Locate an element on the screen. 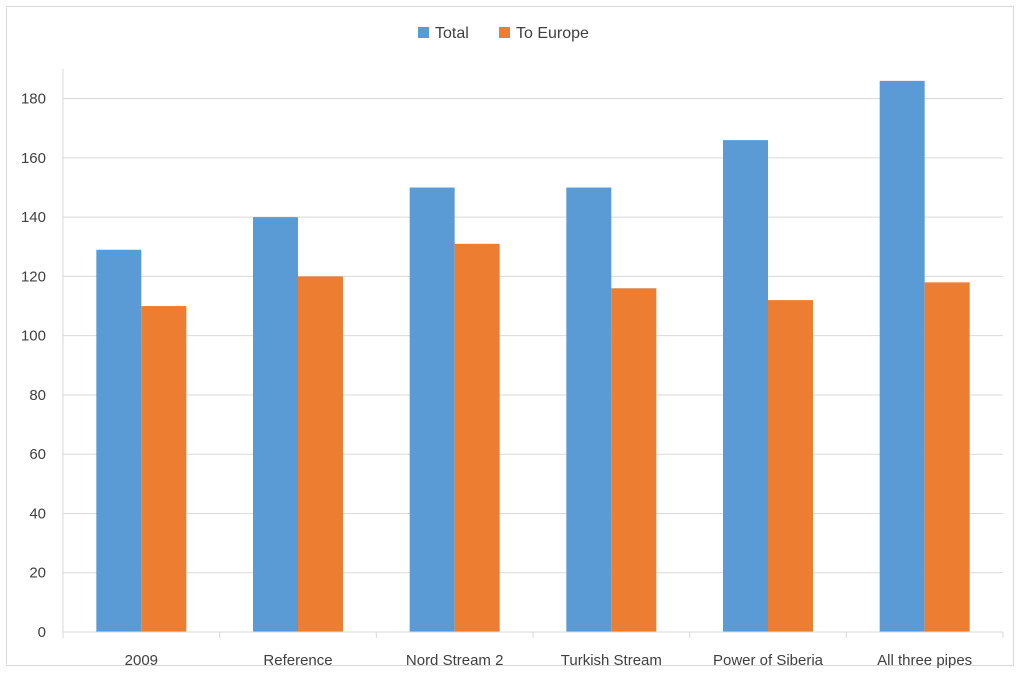 The width and height of the screenshot is (1020, 673). x-tick-label: 2009 is located at coordinates (141, 660).